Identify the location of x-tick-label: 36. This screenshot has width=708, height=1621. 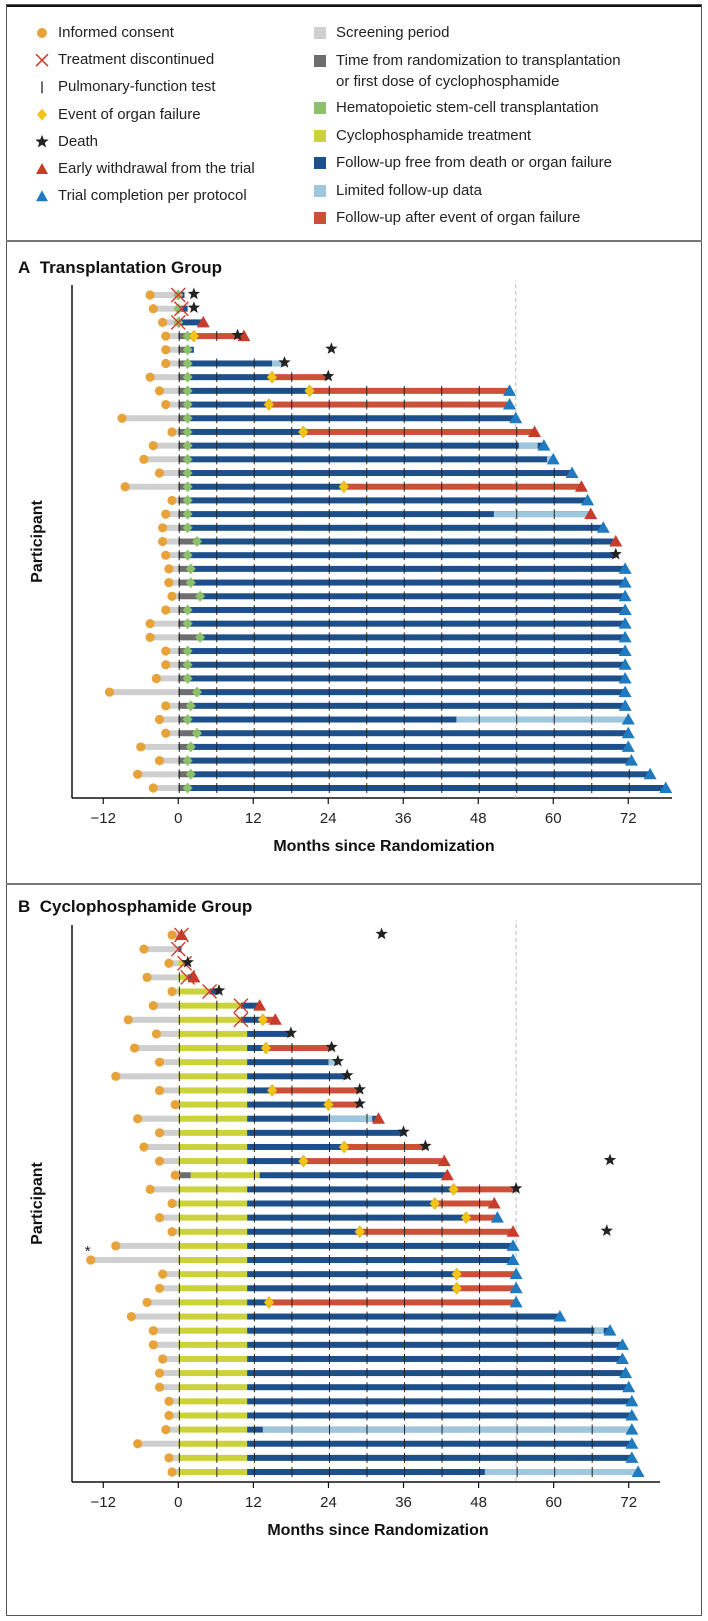
(403, 818).